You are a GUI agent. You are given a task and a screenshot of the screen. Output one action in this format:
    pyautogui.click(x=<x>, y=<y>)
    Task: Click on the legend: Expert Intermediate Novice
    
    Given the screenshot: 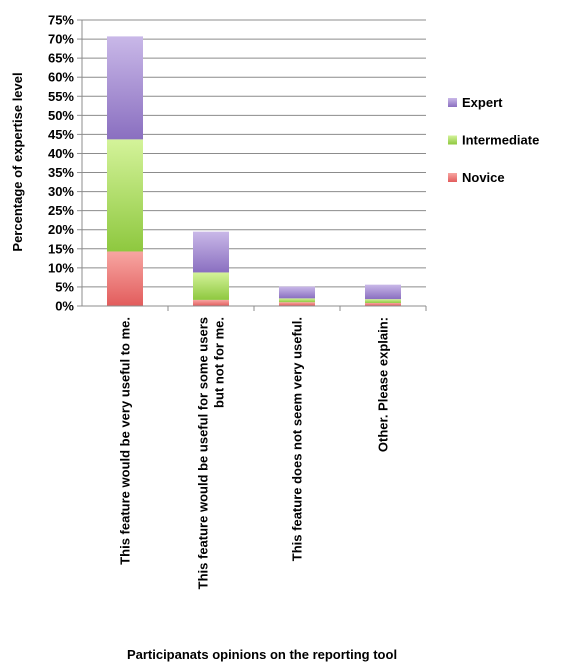 What is the action you would take?
    pyautogui.click(x=493, y=140)
    